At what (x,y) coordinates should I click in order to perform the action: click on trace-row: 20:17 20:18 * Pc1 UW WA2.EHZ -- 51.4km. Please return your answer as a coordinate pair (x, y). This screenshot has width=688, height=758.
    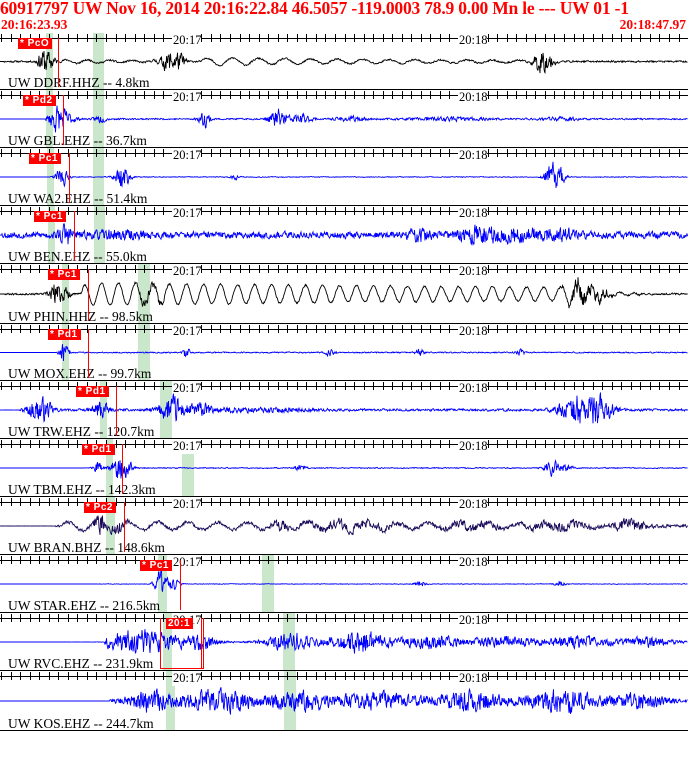
    Looking at the image, I should click on (344, 177).